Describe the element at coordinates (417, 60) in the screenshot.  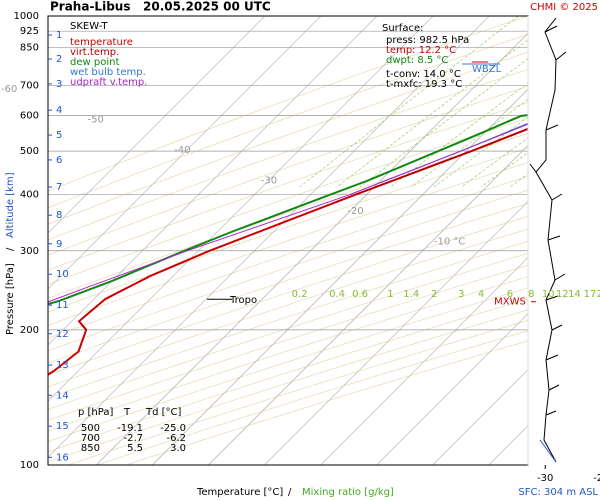
I see `surface-line: dwpt: 8.5 °C` at that location.